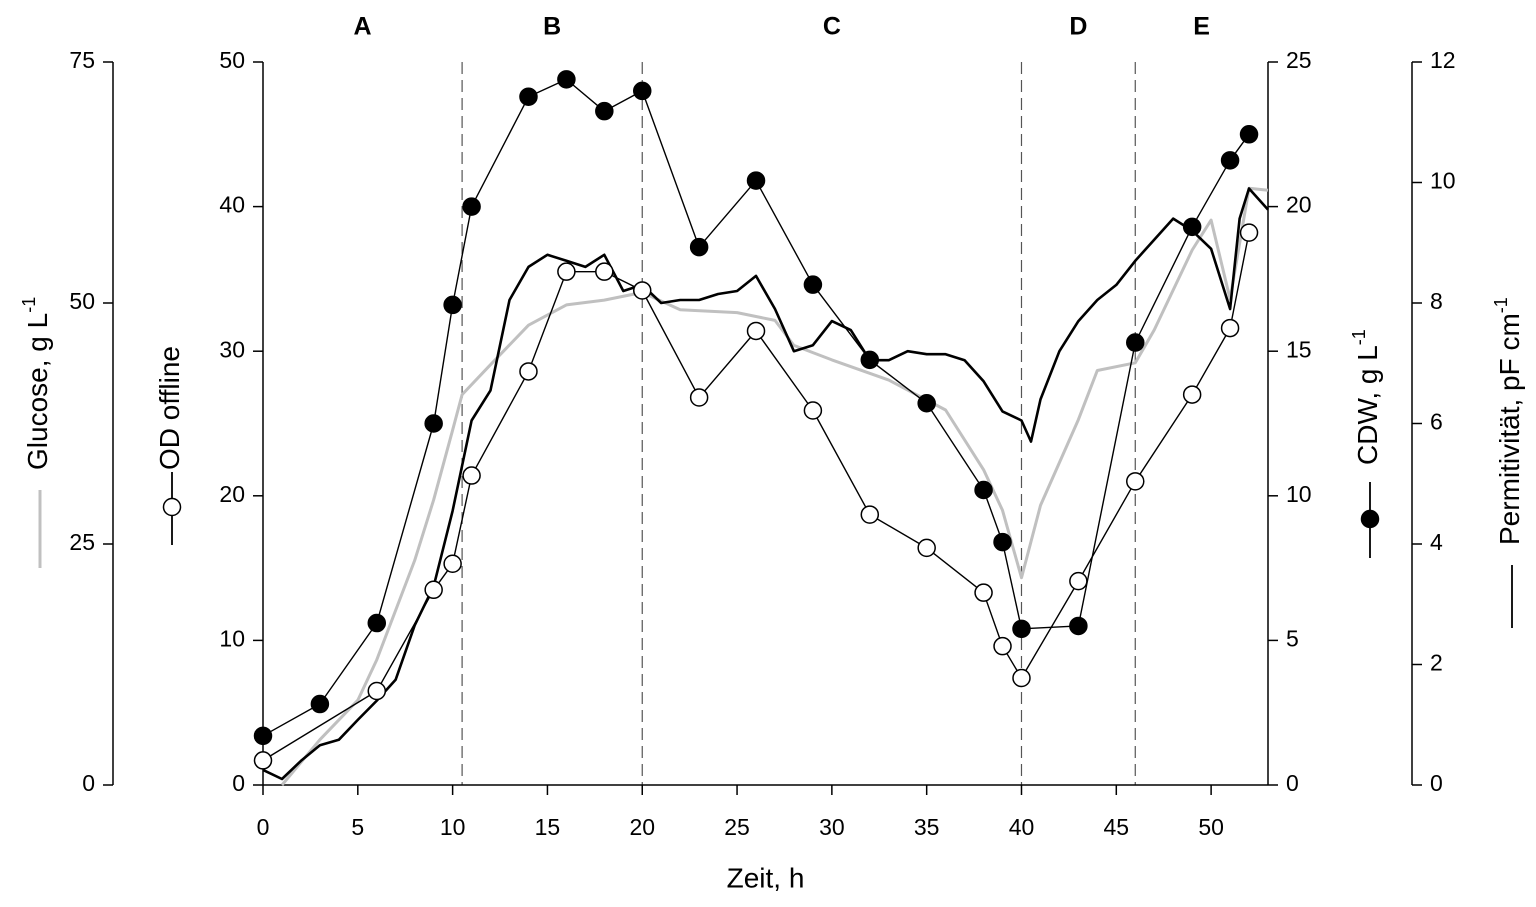 The image size is (1536, 907). I want to click on y-tick-label: 5, so click(1292, 638).